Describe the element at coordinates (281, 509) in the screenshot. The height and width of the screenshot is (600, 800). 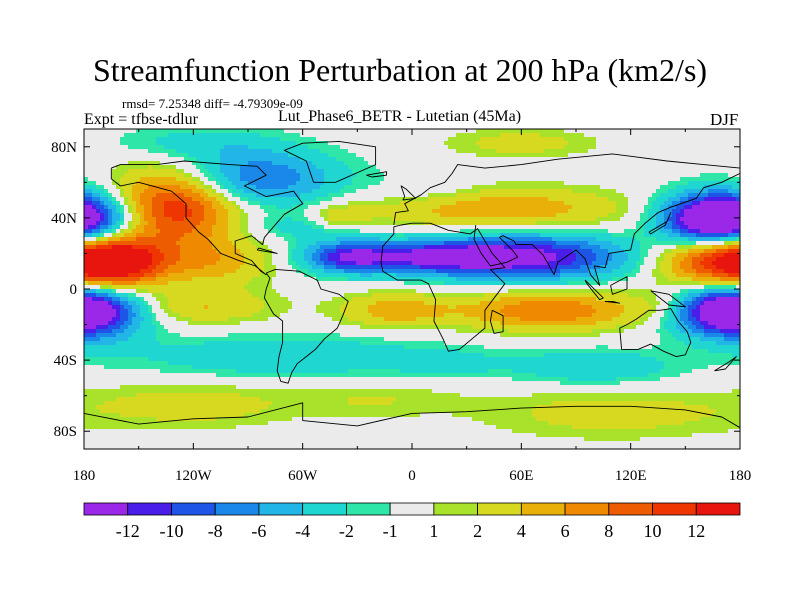
I see `colorbar-swatch` at that location.